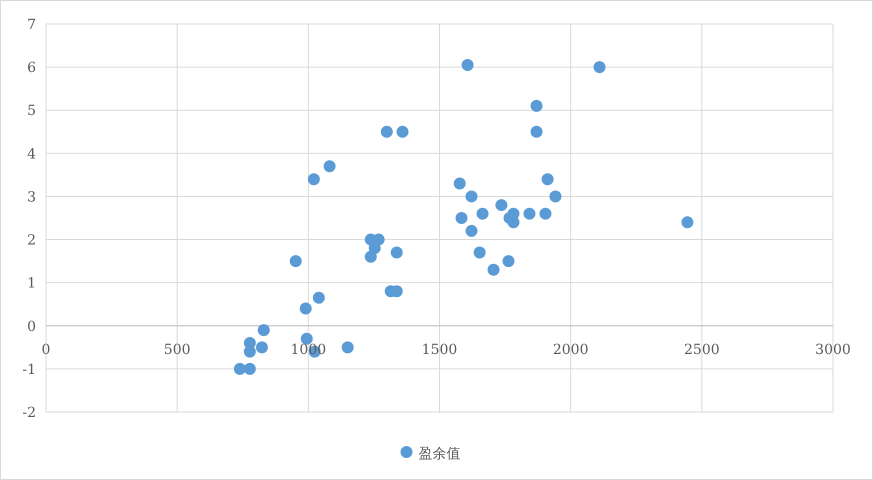 This screenshot has width=873, height=480. I want to click on y-tick-label: 2, so click(31, 240).